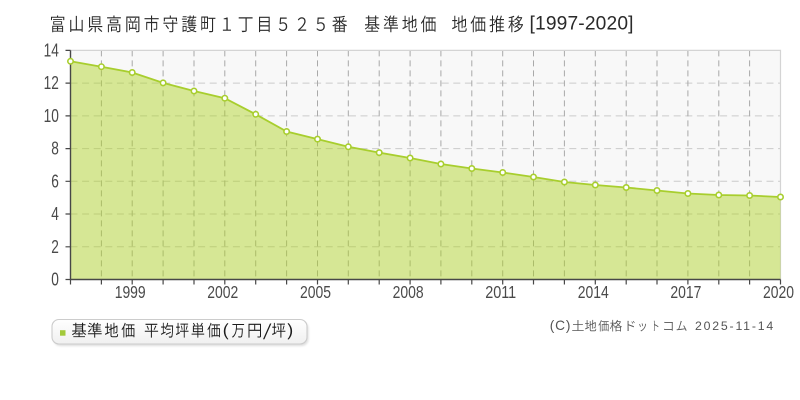  I want to click on svg-text: 4, so click(55, 213).